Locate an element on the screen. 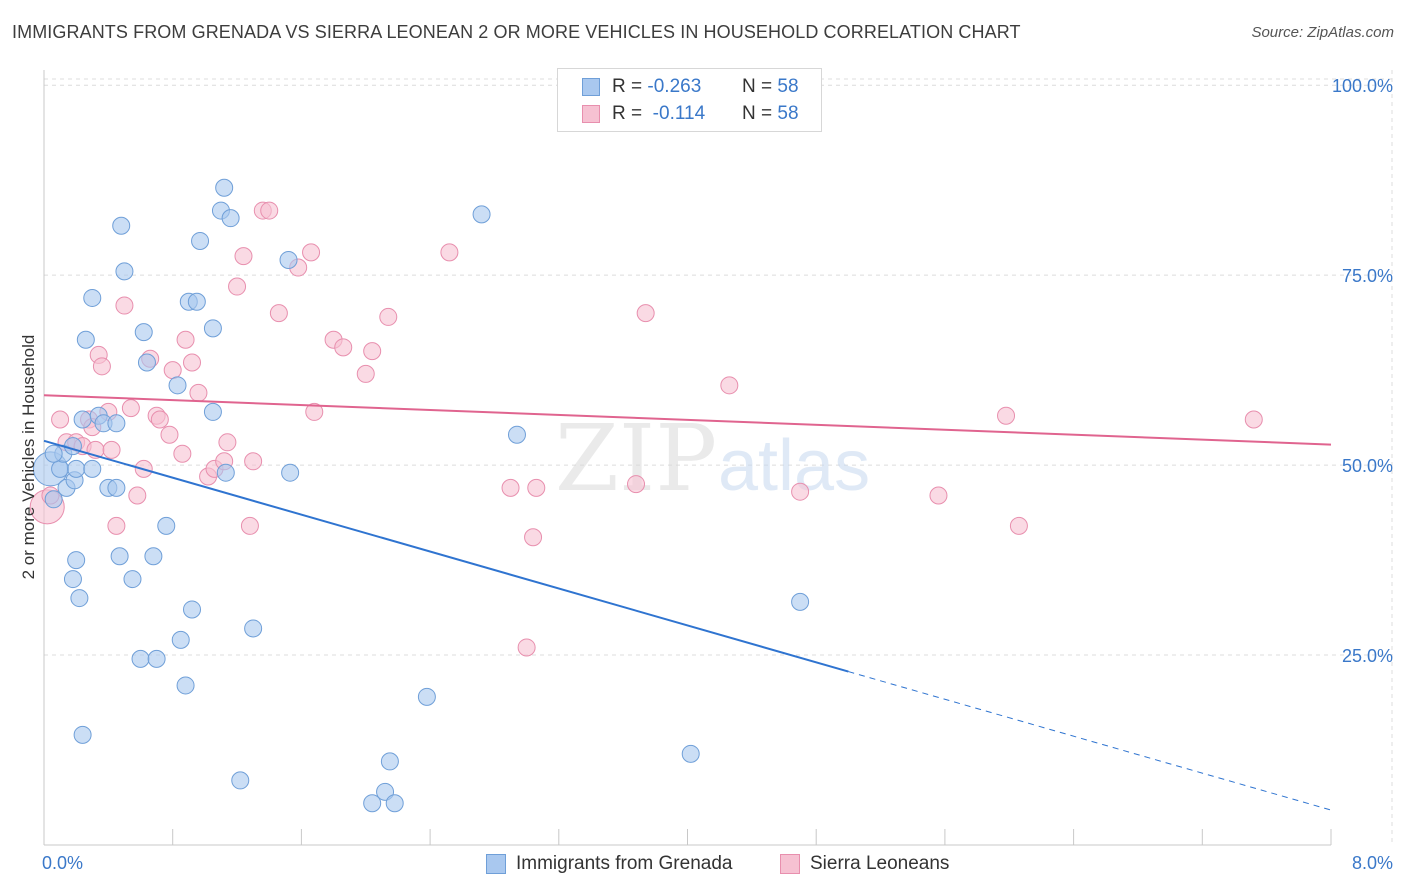 Image resolution: width=1406 pixels, height=892 pixels. legend-r-value: -0.263 is located at coordinates (674, 86).